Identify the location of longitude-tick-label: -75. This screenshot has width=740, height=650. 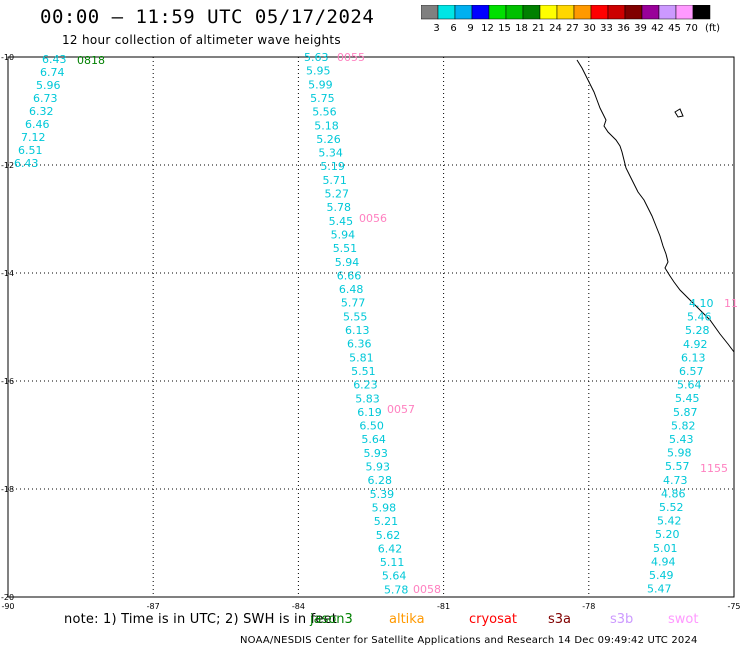
(733, 606).